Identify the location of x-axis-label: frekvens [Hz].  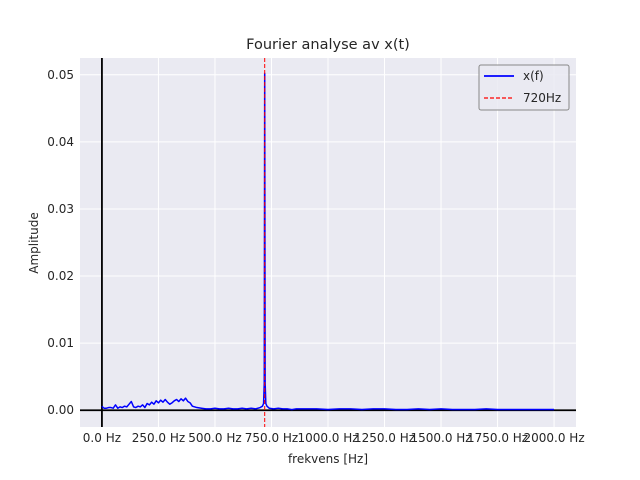
(328, 459).